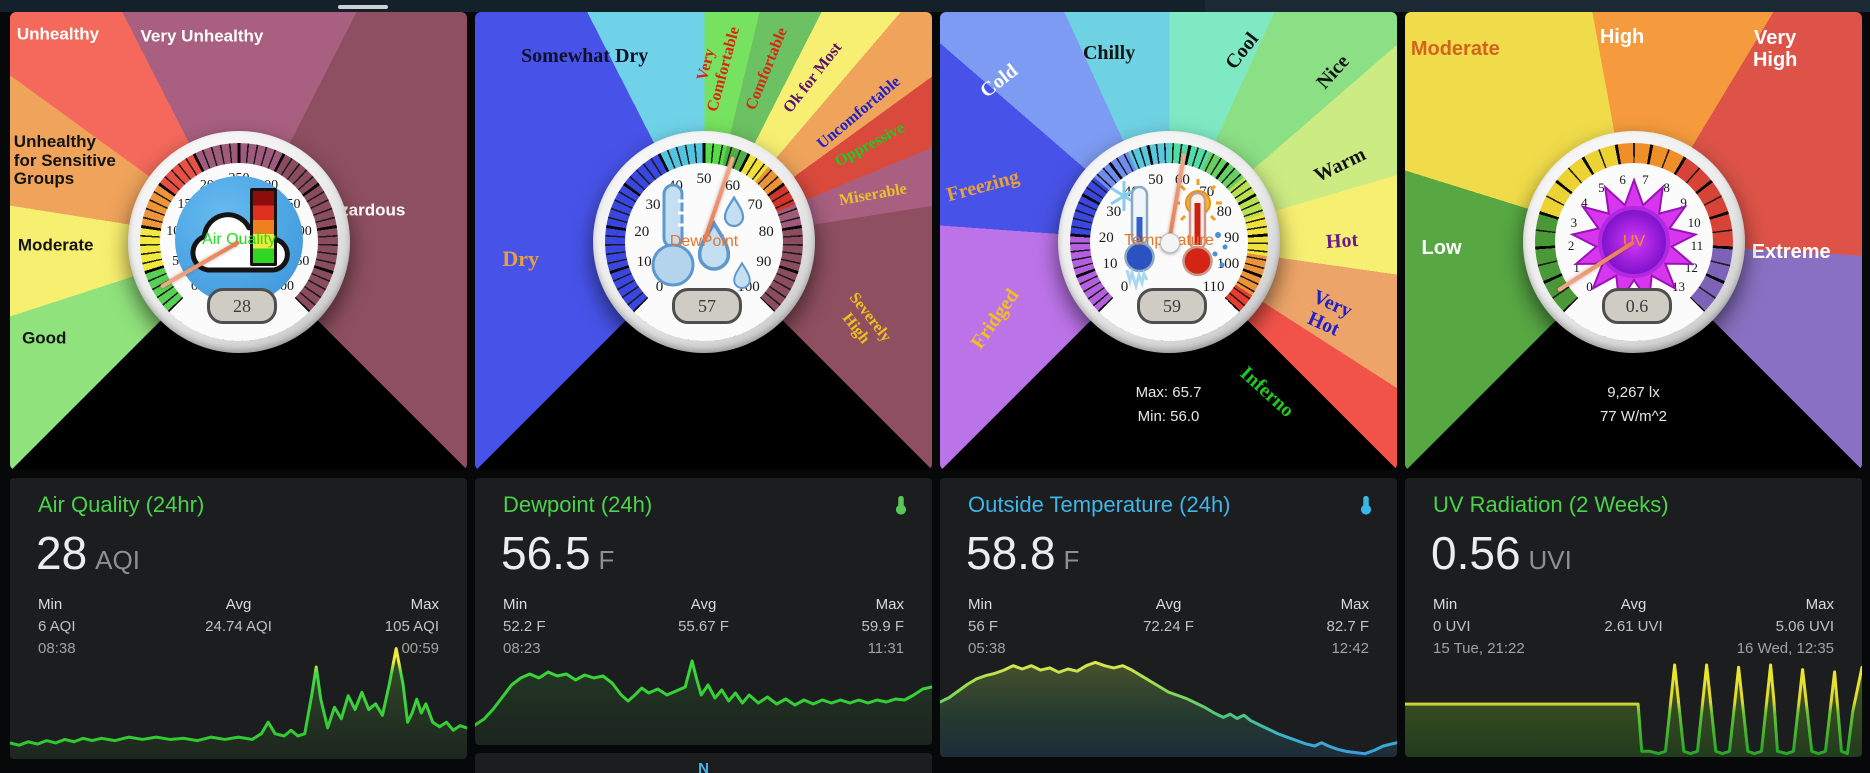  Describe the element at coordinates (755, 205) in the screenshot. I see `dial-number: 70` at that location.